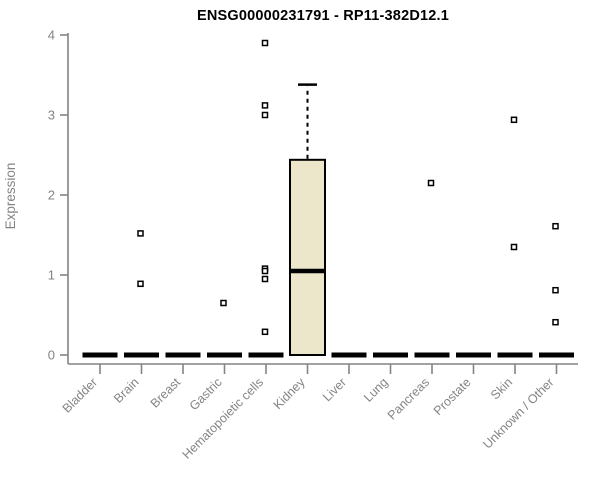  What do you see at coordinates (206, 394) in the screenshot?
I see `x-tick-label: Gastric` at bounding box center [206, 394].